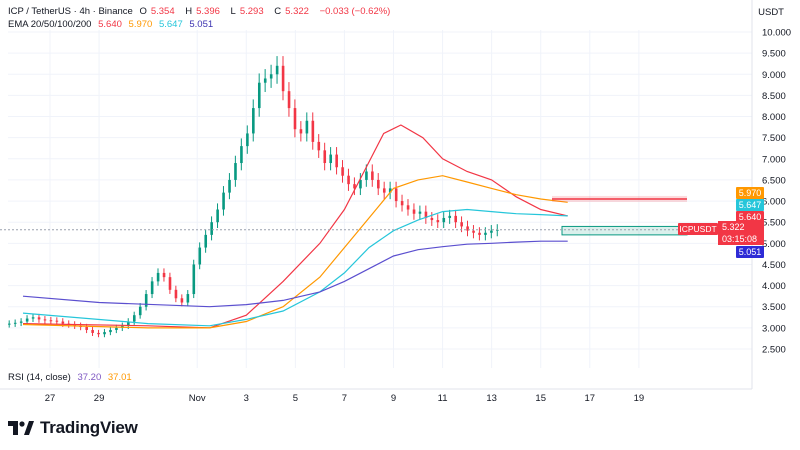 This screenshot has height=450, width=800. I want to click on ema100-badge: 5.647, so click(750, 205).